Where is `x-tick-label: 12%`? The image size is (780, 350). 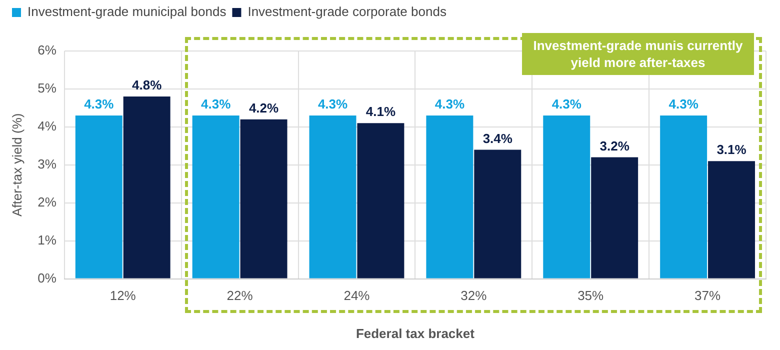
x-tick-label: 12% is located at coordinates (123, 296).